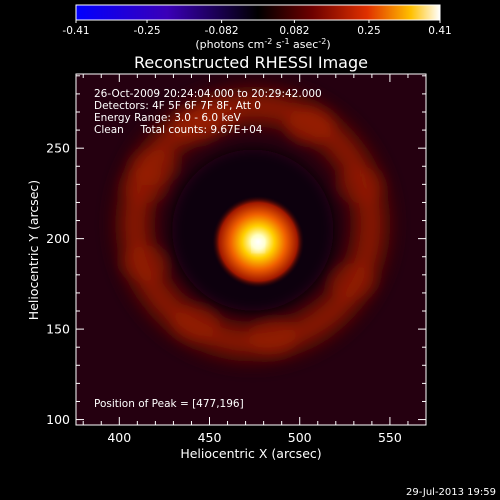 This screenshot has width=500, height=500. What do you see at coordinates (262, 44) in the screenshot?
I see `colorbar-units: (photons cm-2 s-1 asec-2)` at bounding box center [262, 44].